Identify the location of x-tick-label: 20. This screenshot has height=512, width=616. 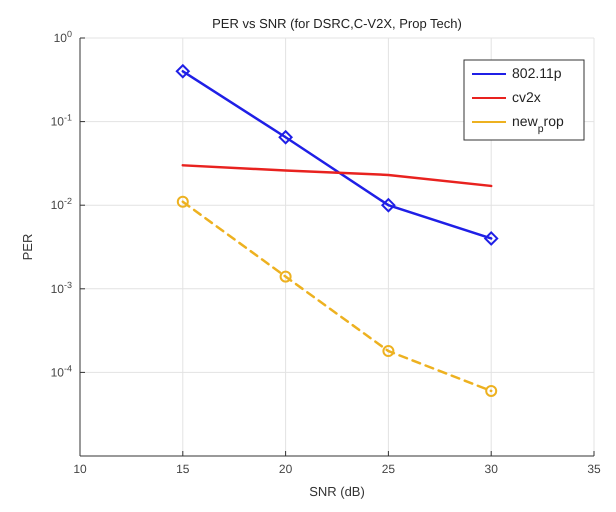
(285, 469).